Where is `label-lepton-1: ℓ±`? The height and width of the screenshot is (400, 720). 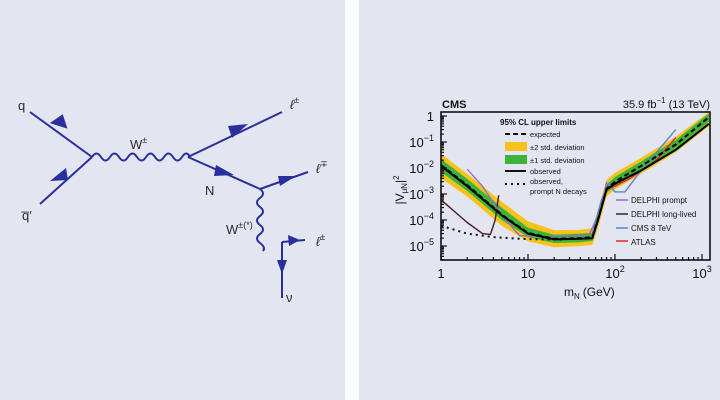 label-lepton-1: ℓ± is located at coordinates (294, 103).